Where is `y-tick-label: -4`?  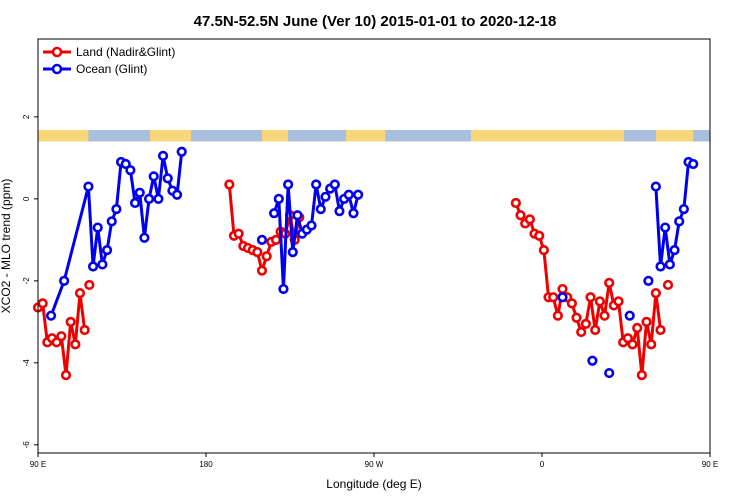 y-tick-label: -4 is located at coordinates (26, 363).